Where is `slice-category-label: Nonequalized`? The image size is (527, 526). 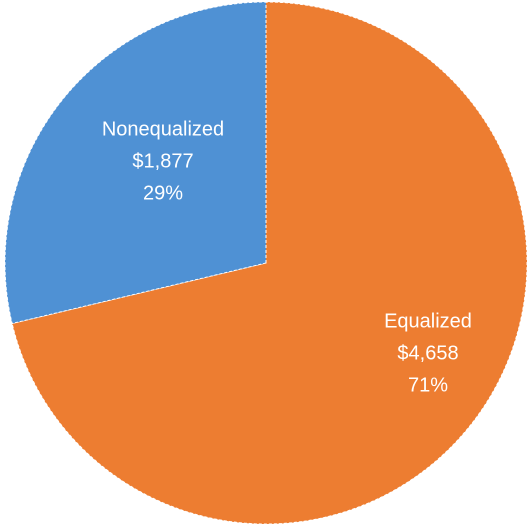
slice-category-label: Nonequalized is located at coordinates (163, 129).